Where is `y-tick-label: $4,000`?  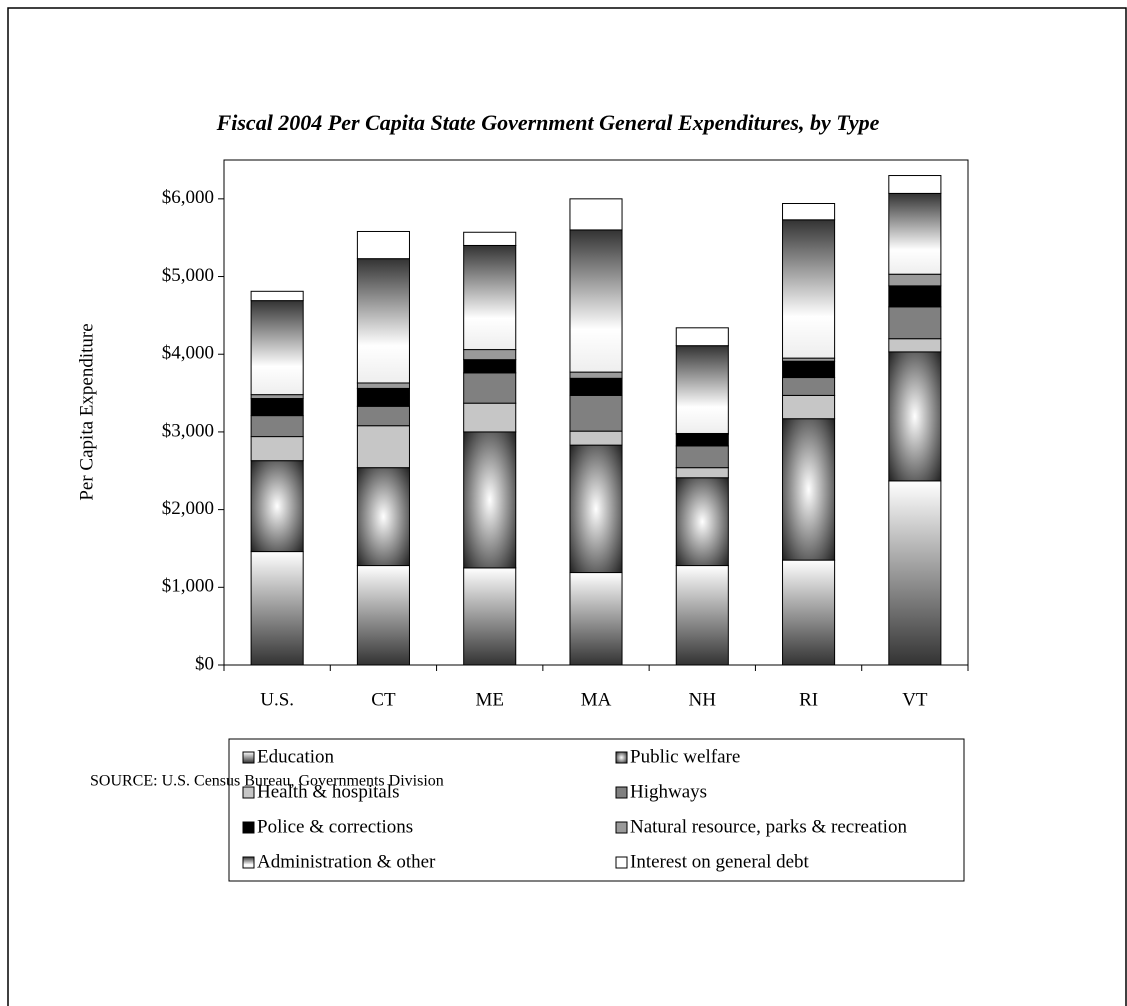
y-tick-label: $4,000 is located at coordinates (188, 353).